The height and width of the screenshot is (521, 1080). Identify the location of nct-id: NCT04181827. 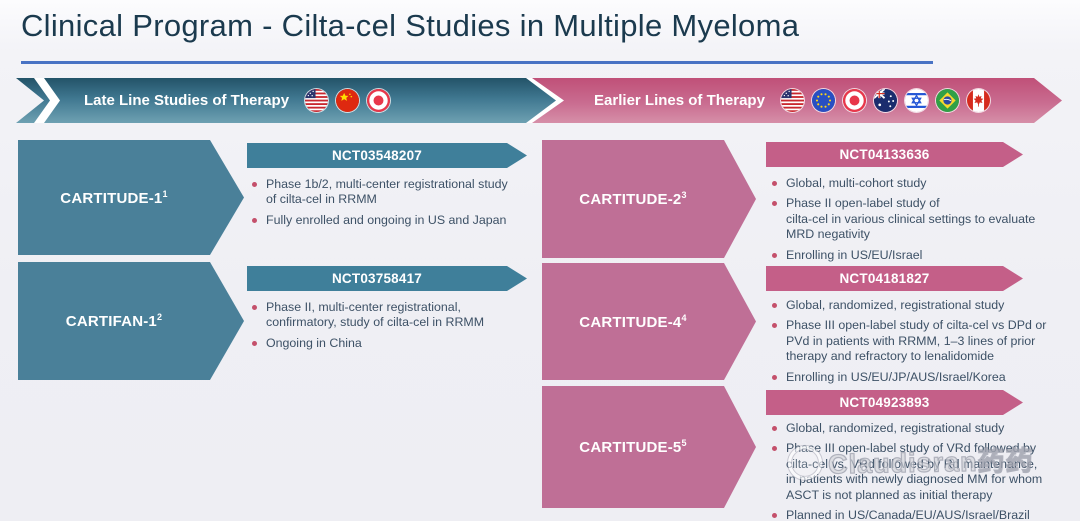
(884, 278).